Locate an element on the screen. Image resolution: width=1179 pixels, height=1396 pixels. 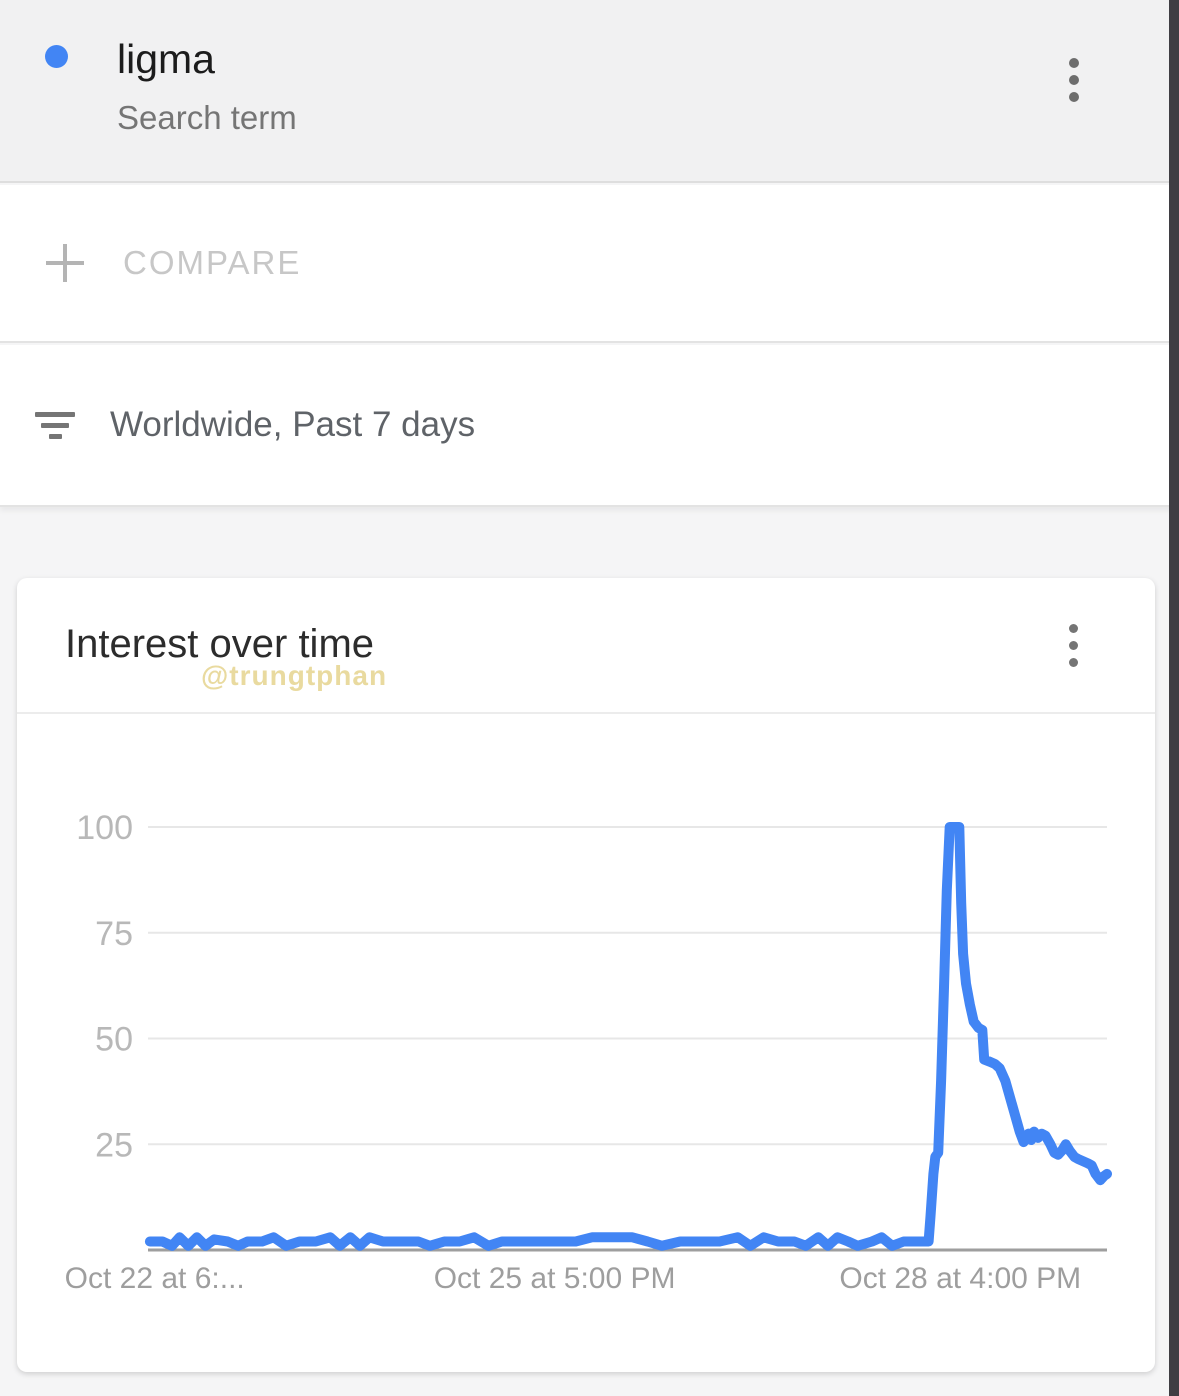
search-term-header: ligma Search term is located at coordinates (589, 91).